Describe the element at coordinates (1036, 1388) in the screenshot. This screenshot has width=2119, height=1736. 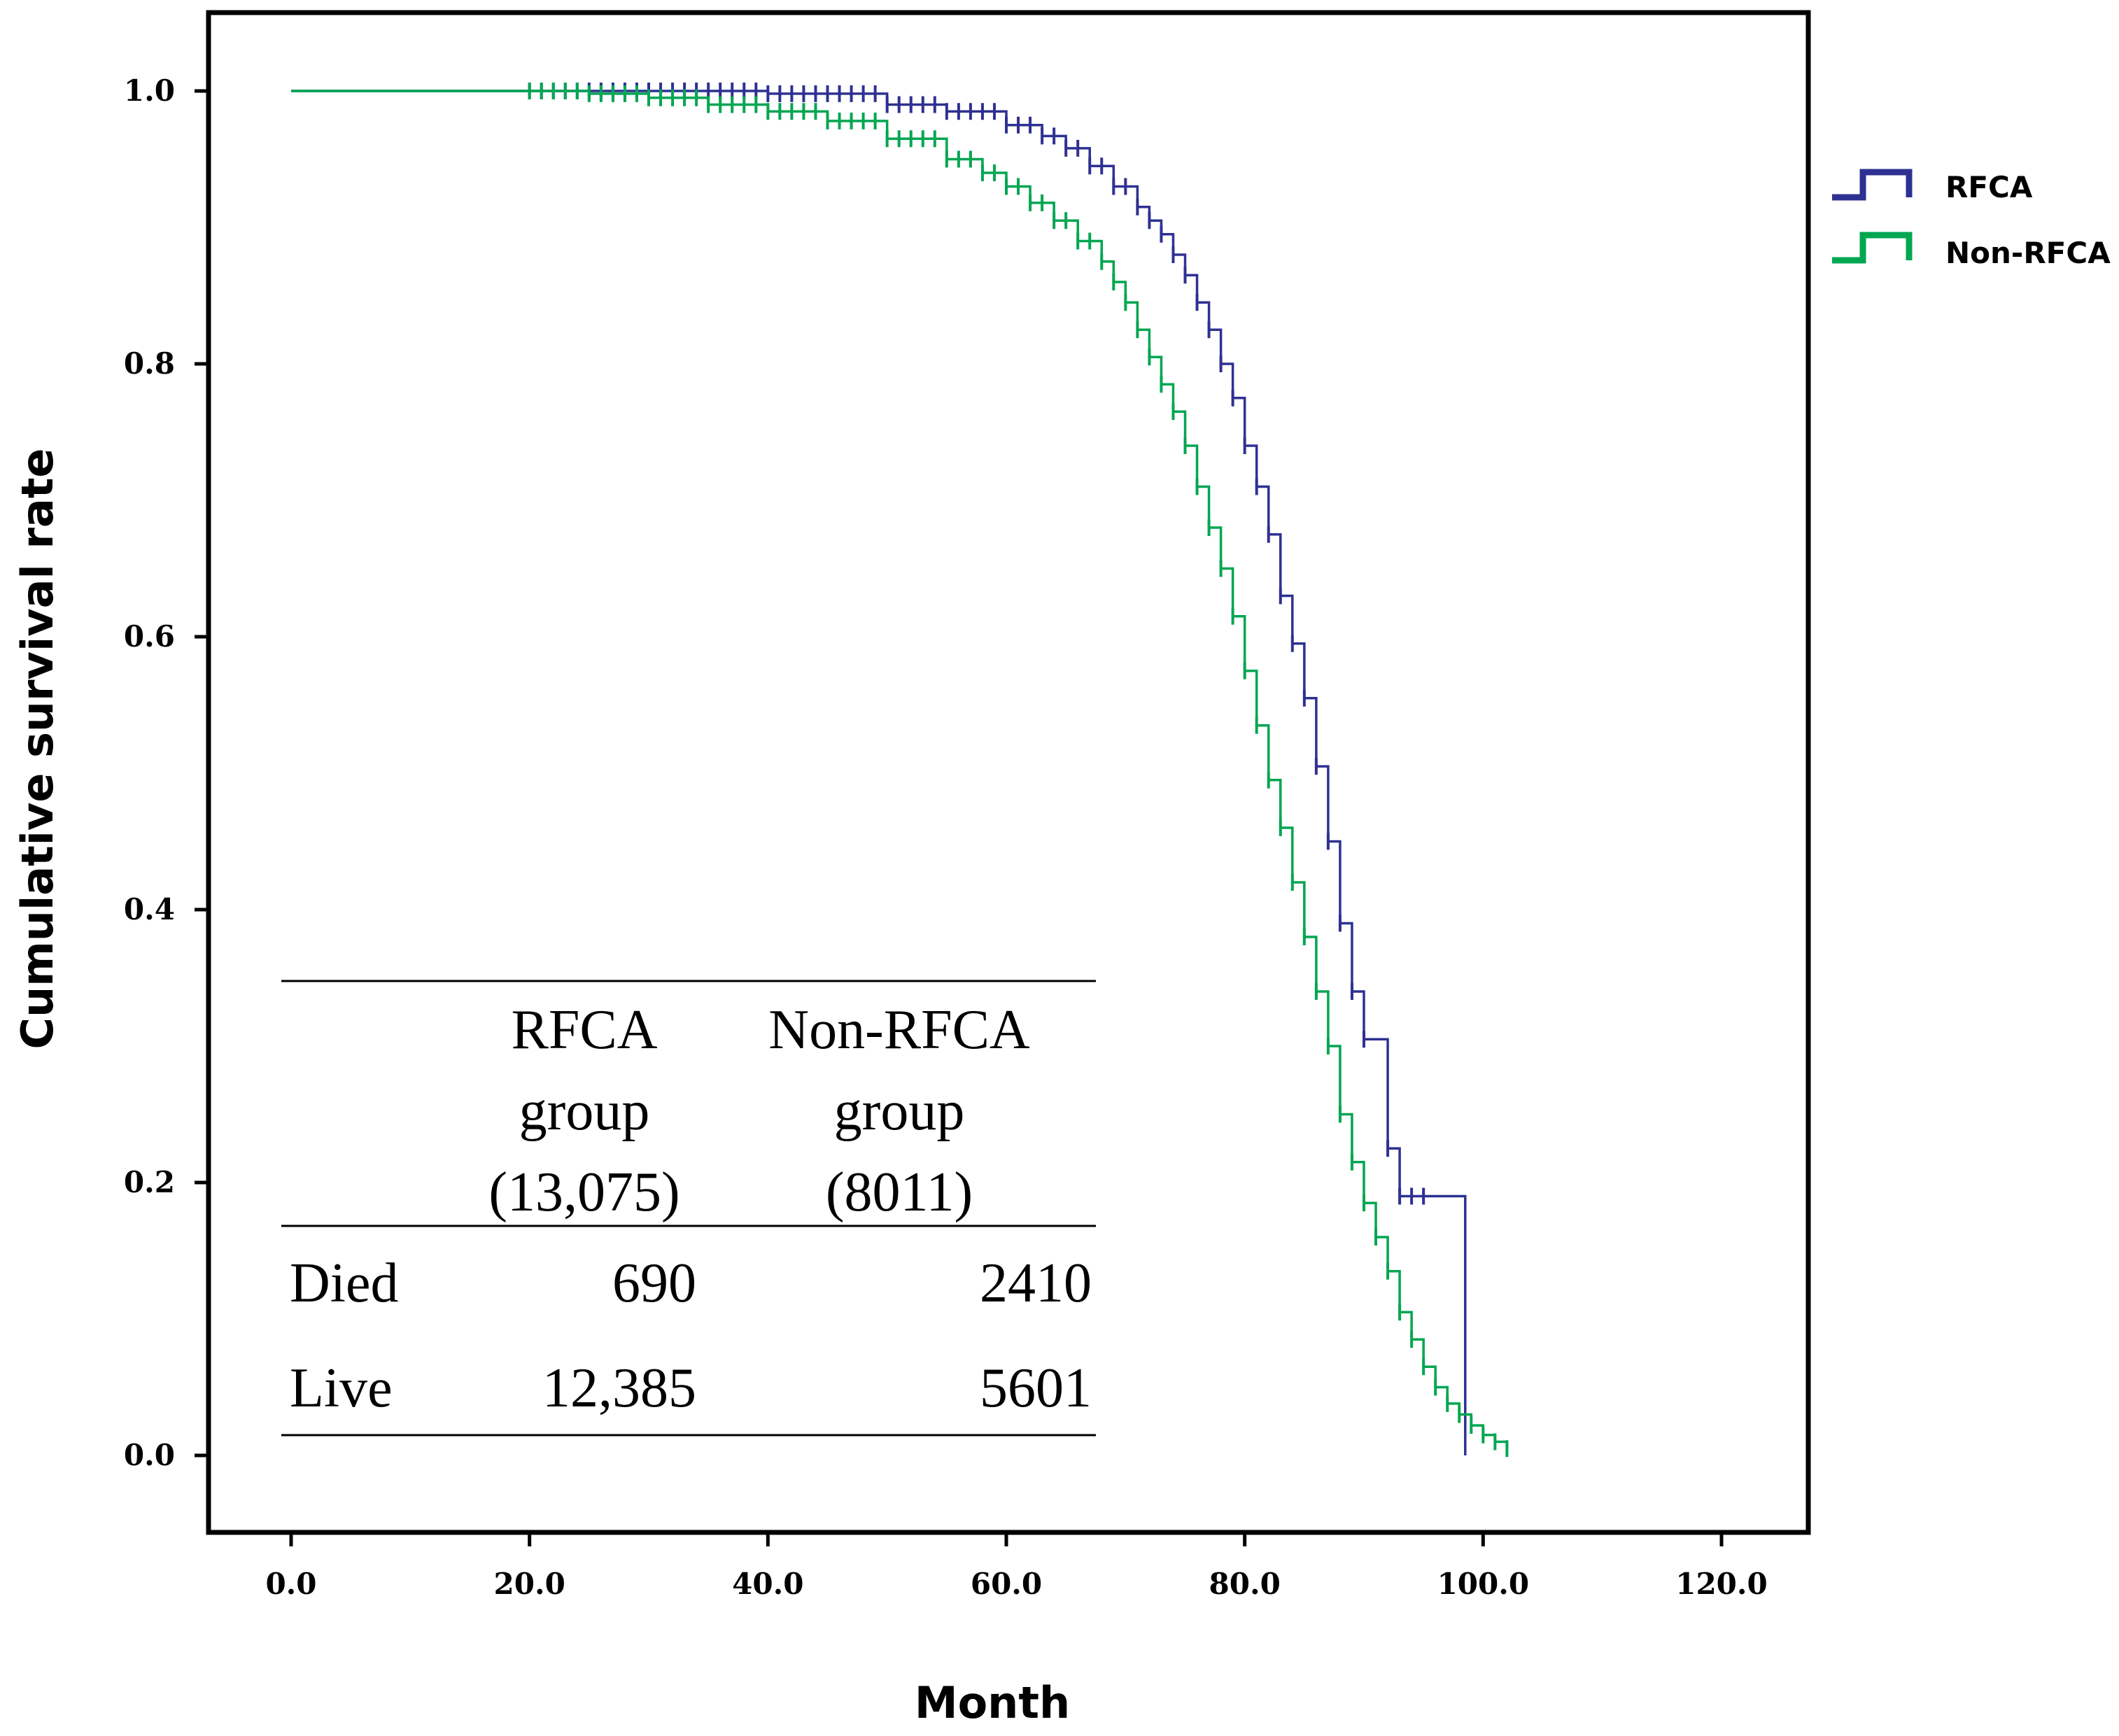
I see `table-row-live-nonrfca: 5601` at that location.